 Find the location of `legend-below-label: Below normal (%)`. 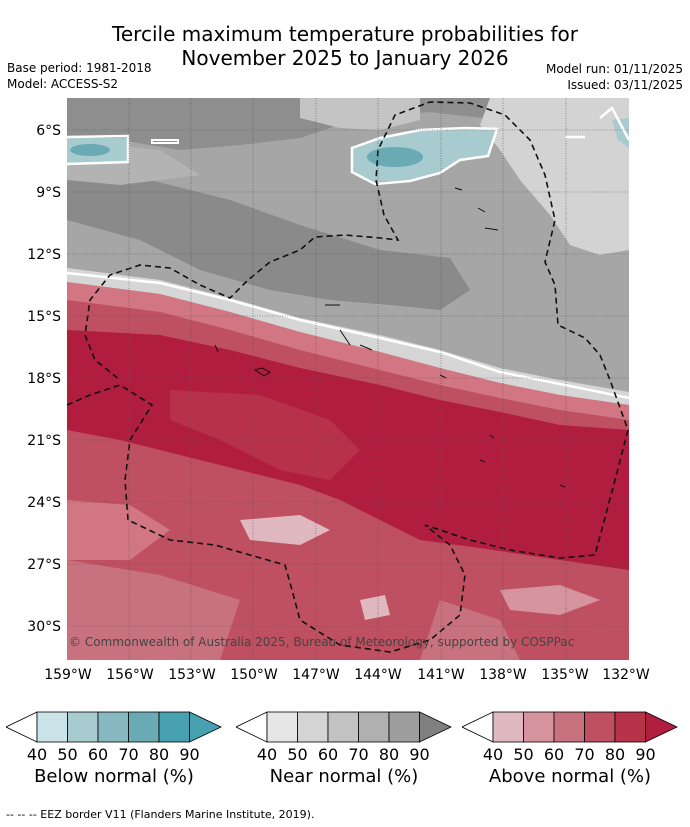

legend-below-label: Below normal (%) is located at coordinates (114, 776).